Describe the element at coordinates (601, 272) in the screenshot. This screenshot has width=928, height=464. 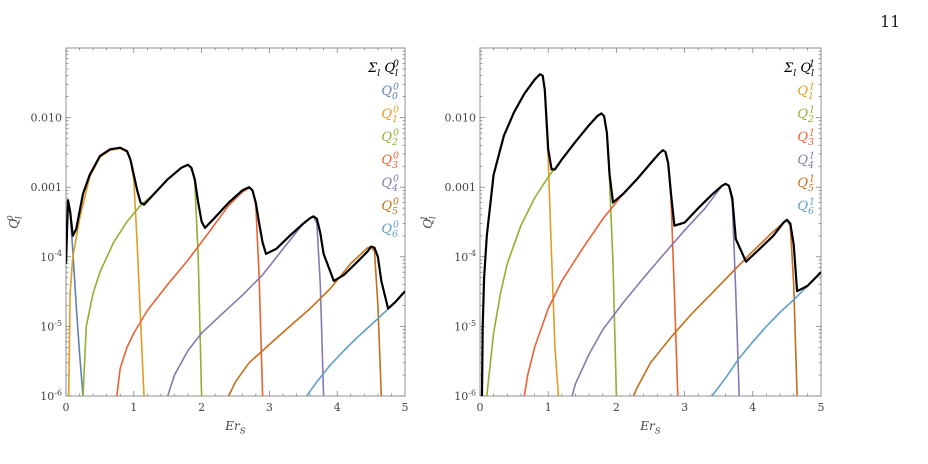
I see `series-line-l3` at that location.